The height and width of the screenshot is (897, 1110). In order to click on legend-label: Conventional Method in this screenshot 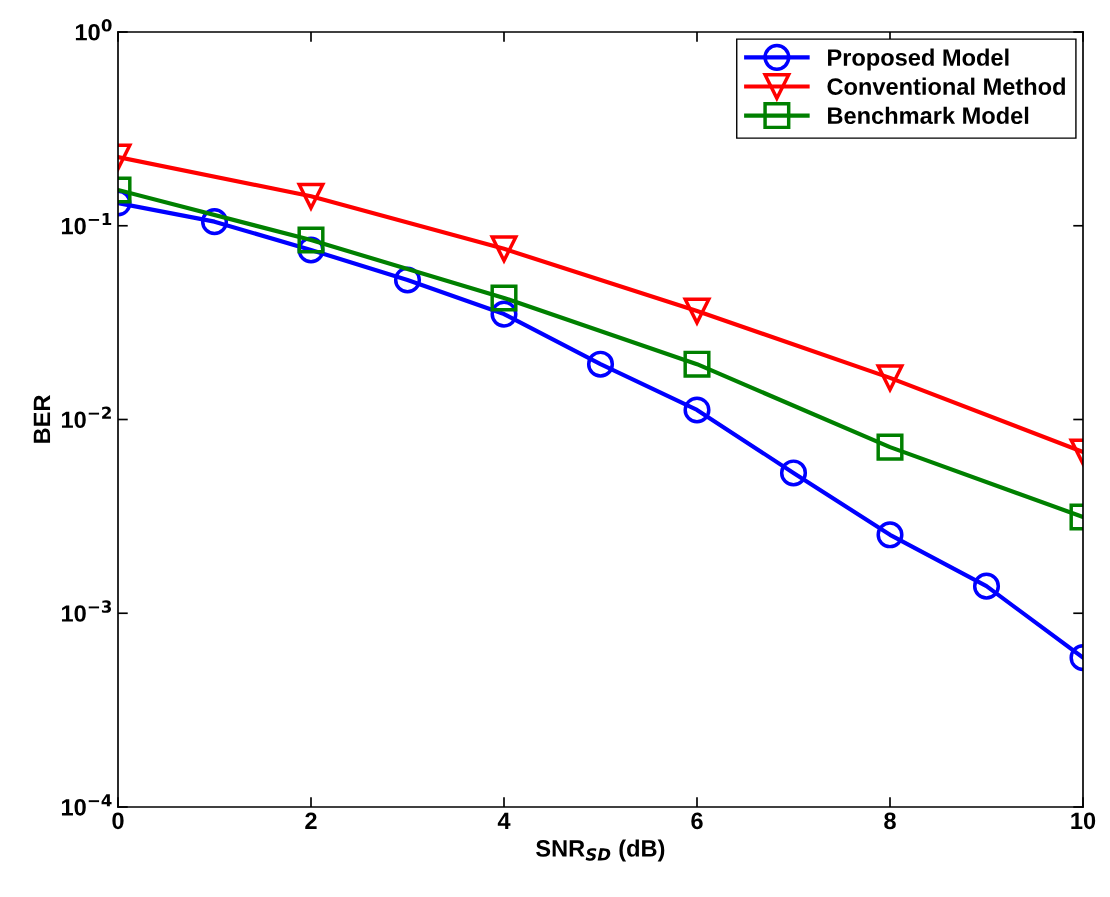, I will do `click(946, 86)`.